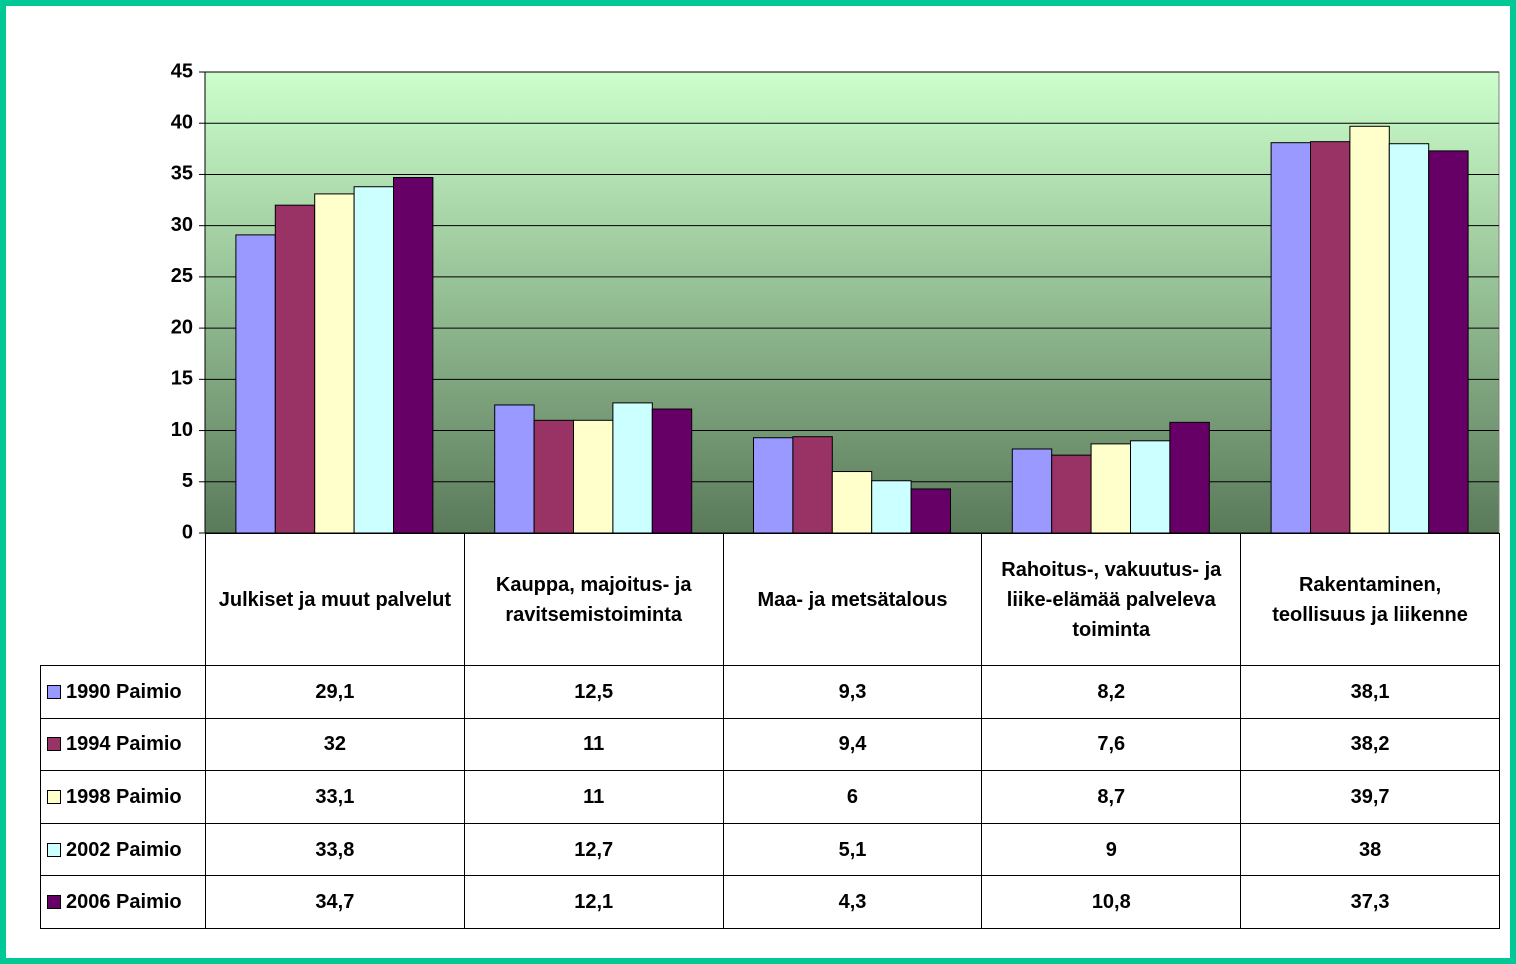 This screenshot has height=964, width=1516. I want to click on table-value: 32, so click(335, 744).